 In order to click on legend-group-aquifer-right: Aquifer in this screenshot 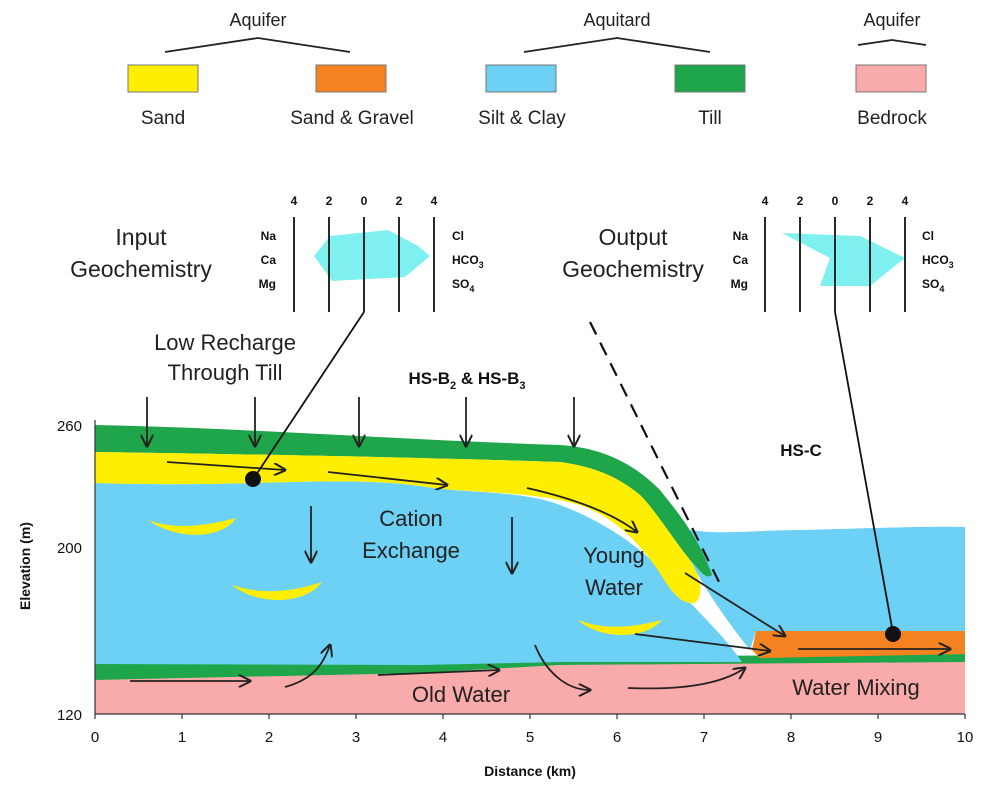, I will do `click(892, 28)`.